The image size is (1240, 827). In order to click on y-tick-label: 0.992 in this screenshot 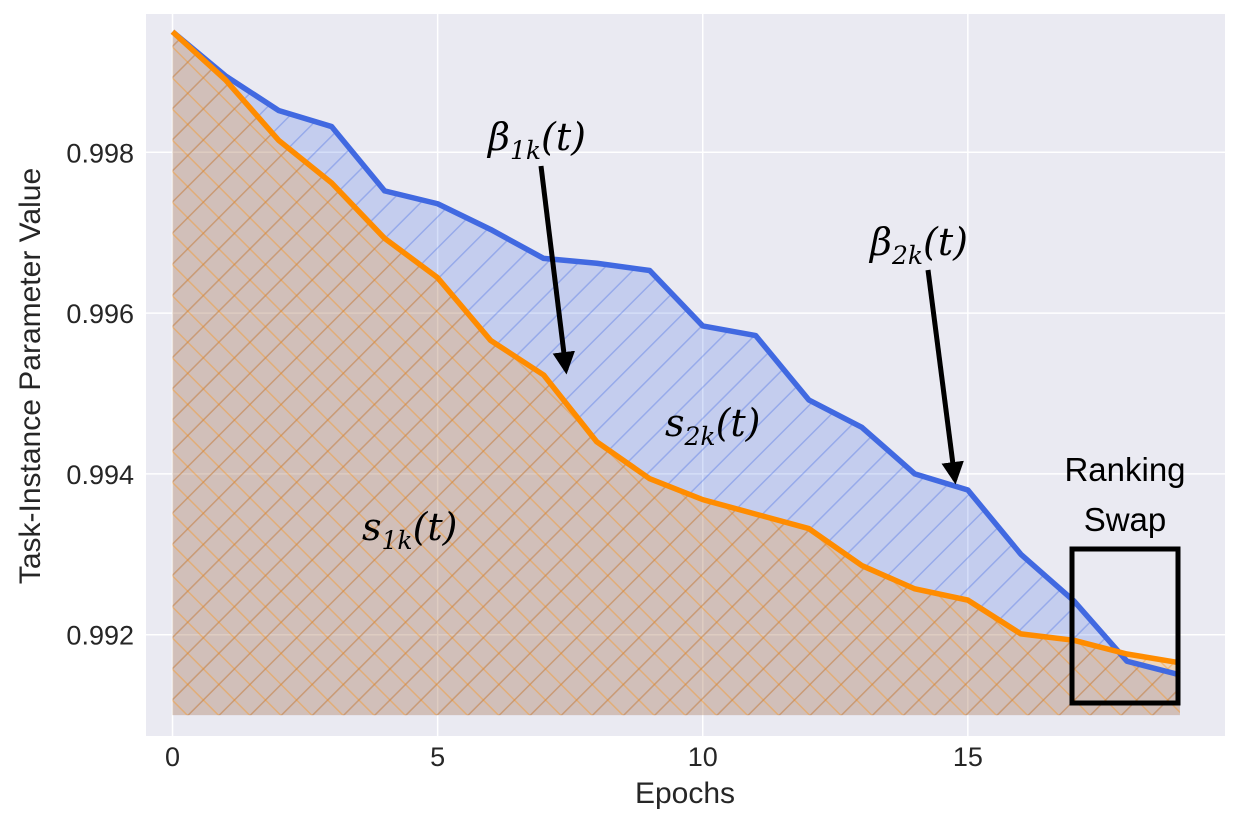, I will do `click(100, 636)`.